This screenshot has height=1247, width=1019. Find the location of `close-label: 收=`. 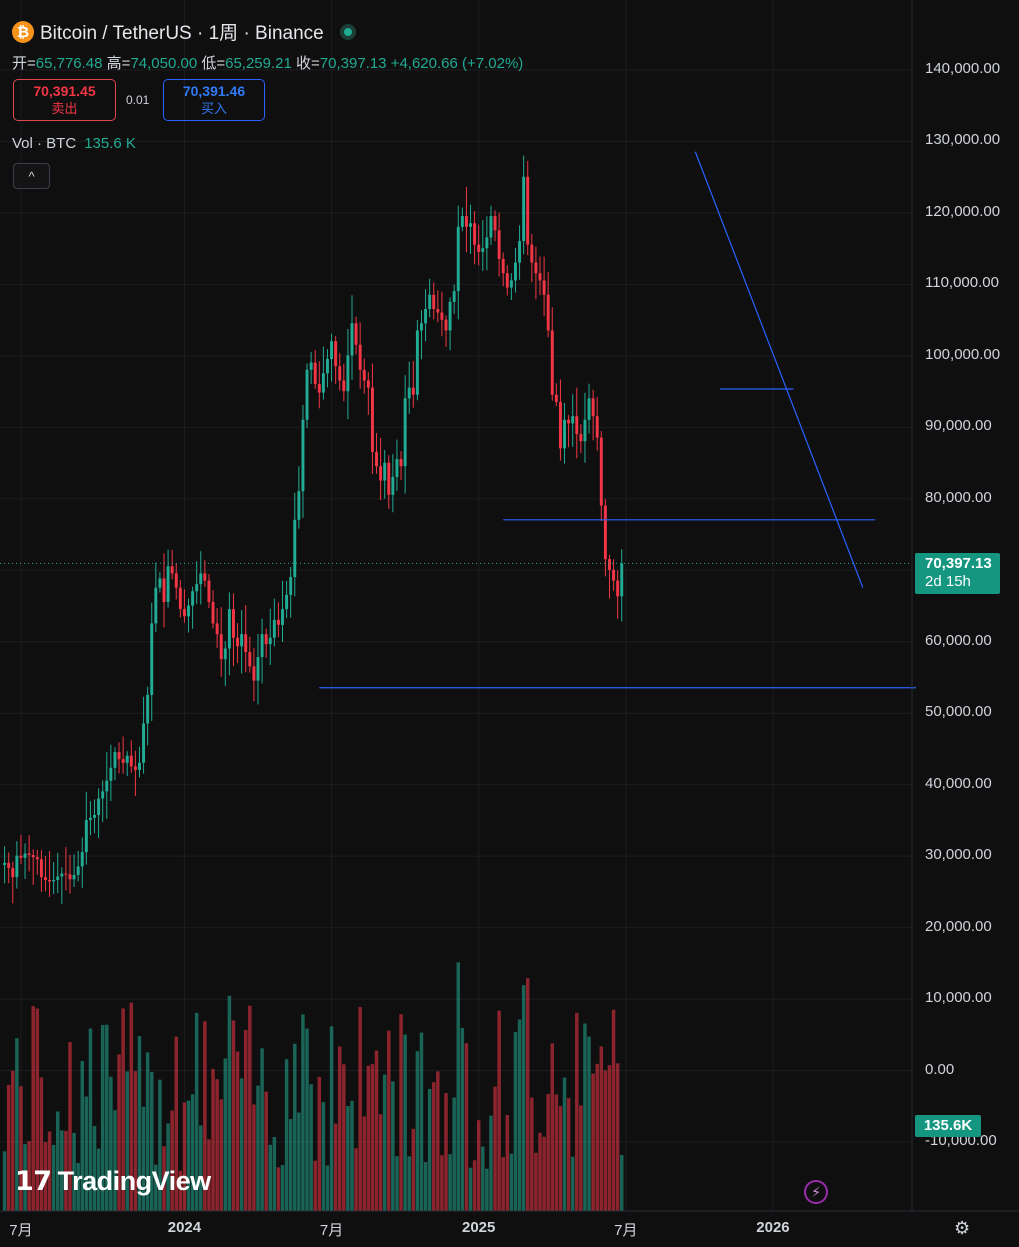

close-label: 收= is located at coordinates (308, 63).